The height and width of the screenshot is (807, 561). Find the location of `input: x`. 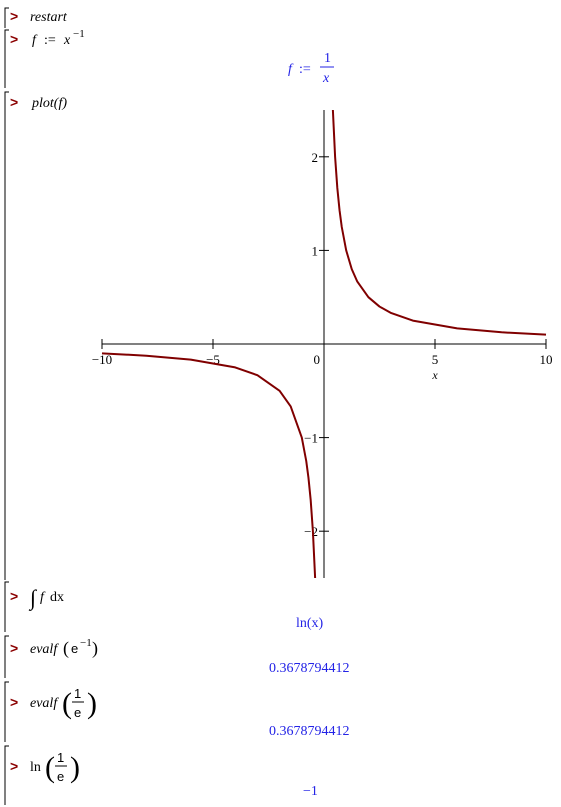

input: x is located at coordinates (67, 40).